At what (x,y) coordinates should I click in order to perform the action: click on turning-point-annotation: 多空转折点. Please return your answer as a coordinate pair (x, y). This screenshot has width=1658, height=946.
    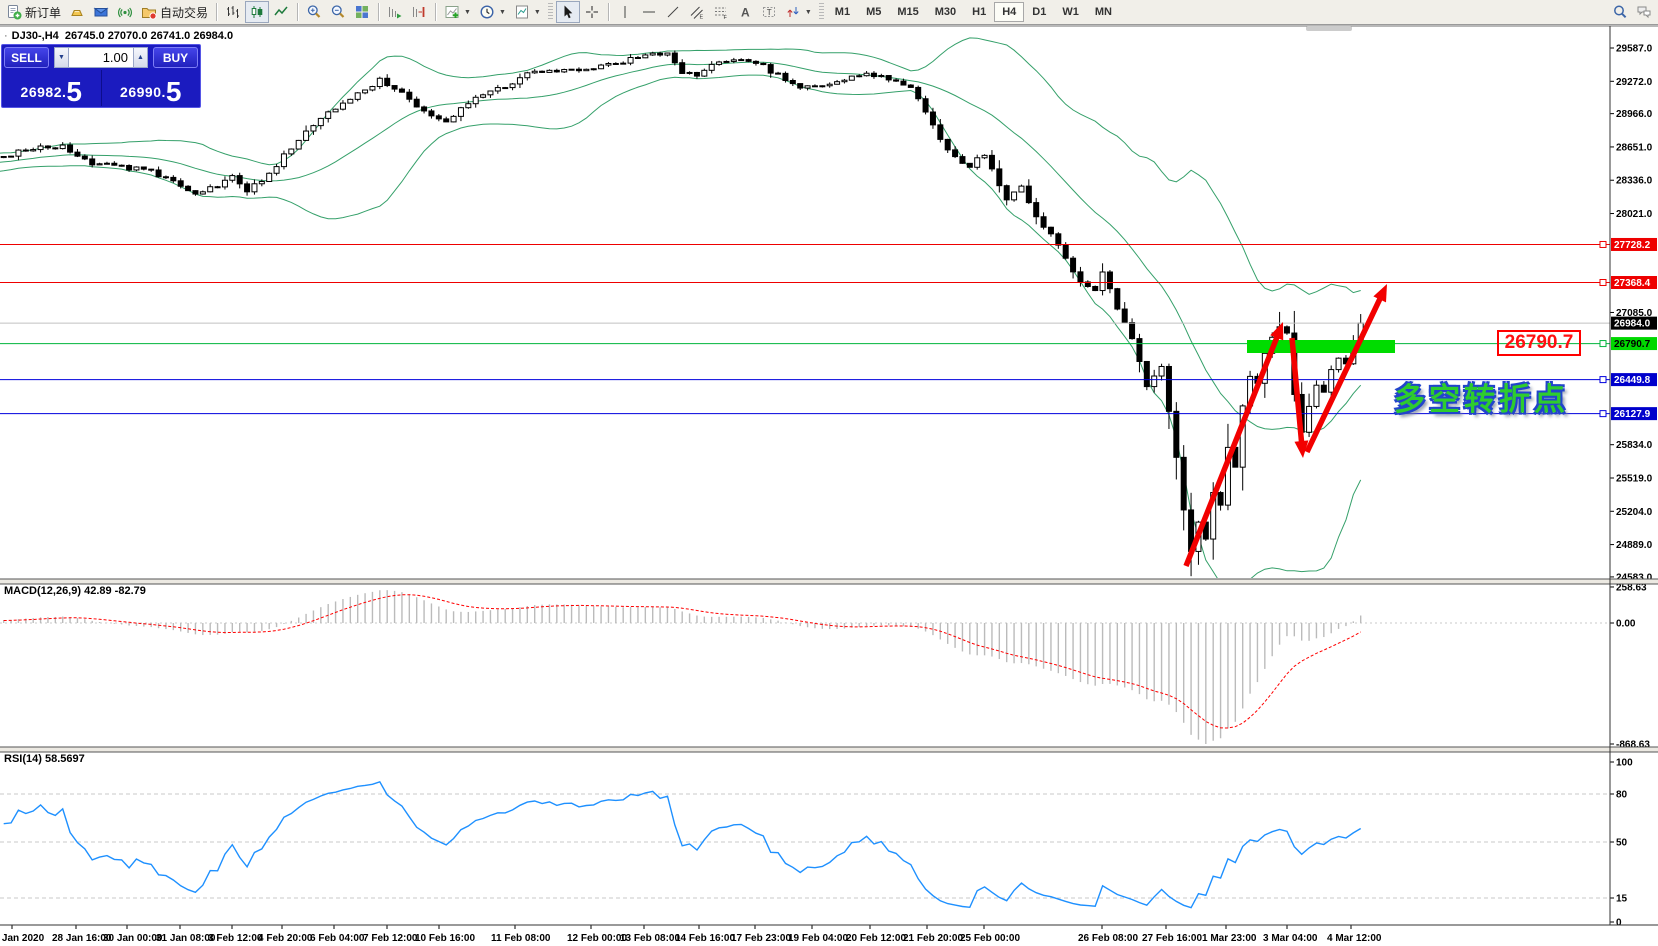
    Looking at the image, I should click on (1481, 400).